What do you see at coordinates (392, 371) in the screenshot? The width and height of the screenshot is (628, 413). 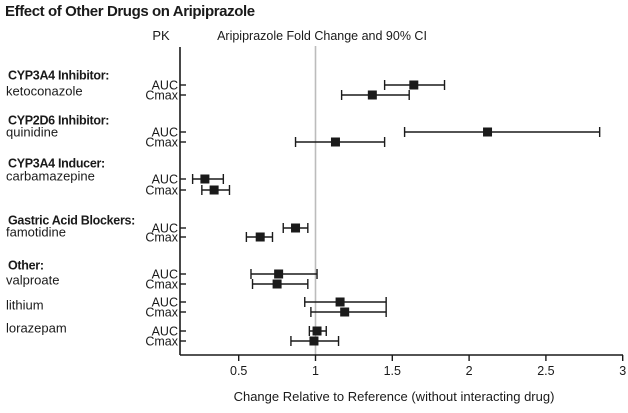 I see `x-tick-label: 1.5` at bounding box center [392, 371].